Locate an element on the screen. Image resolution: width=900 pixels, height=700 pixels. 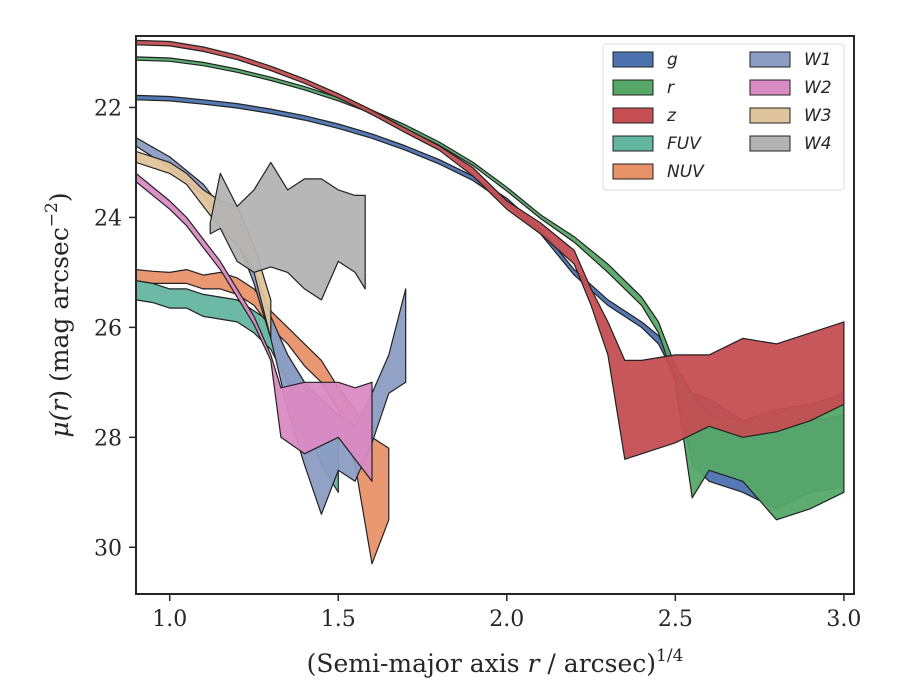
legend-label-fuv: FUV is located at coordinates (684, 144).